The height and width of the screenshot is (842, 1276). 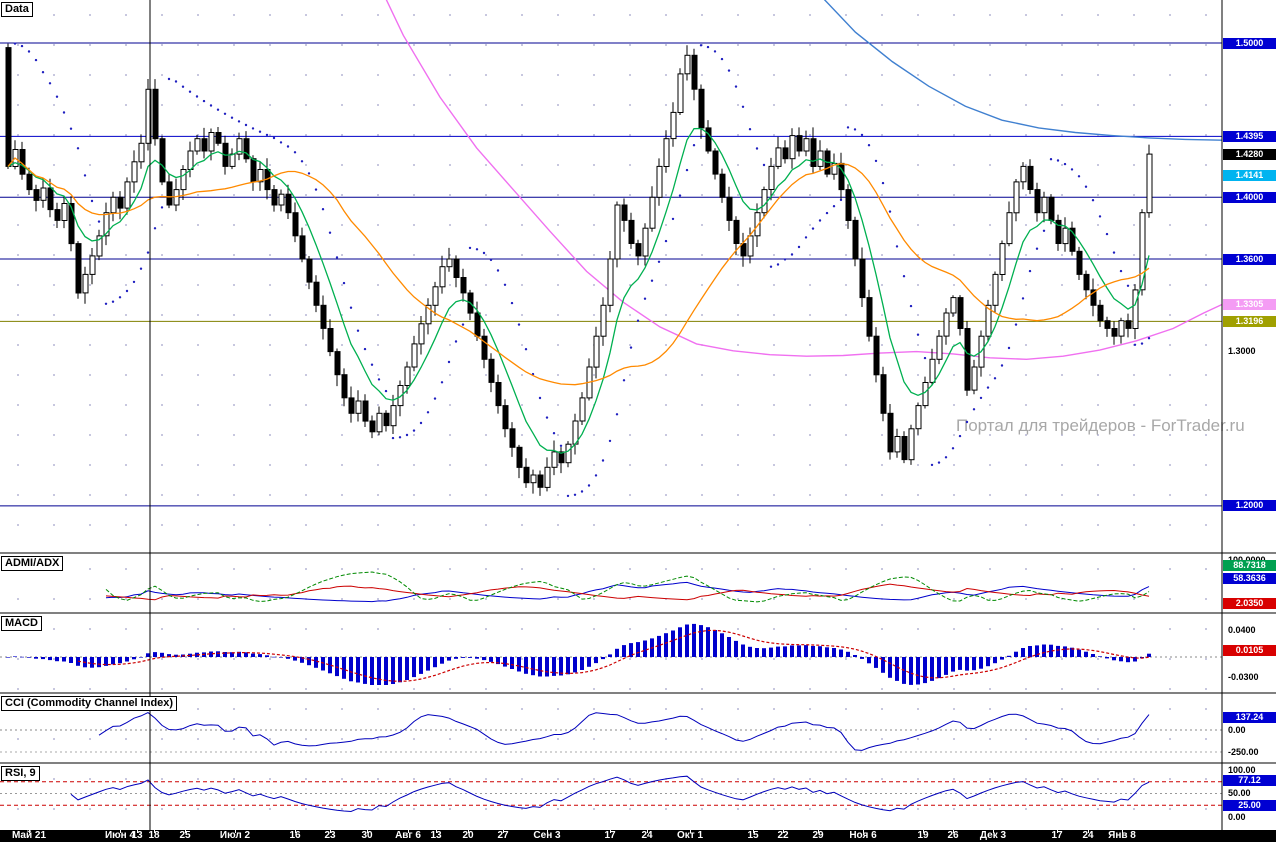 What do you see at coordinates (863, 835) in the screenshot?
I see `x-axis-label: Ноя 6` at bounding box center [863, 835].